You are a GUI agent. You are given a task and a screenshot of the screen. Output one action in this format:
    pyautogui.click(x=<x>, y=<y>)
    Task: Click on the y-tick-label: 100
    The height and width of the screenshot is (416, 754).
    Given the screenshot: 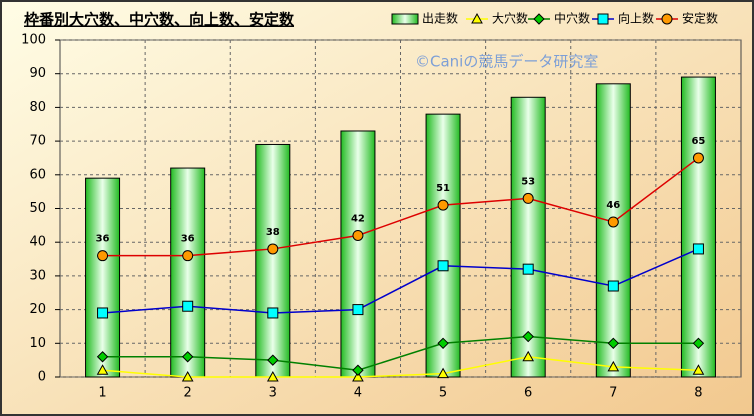 What is the action you would take?
    pyautogui.click(x=33, y=40)
    